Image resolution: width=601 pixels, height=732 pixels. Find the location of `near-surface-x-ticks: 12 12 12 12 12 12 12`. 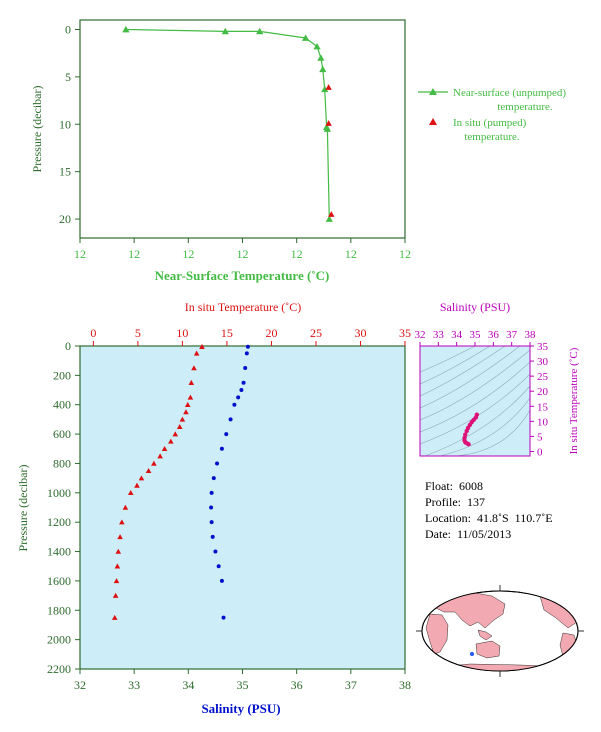

near-surface-x-ticks: 12 12 12 12 12 12 12 is located at coordinates (242, 249).